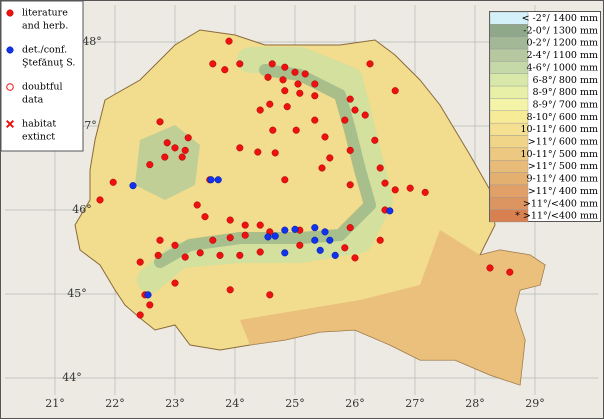 The height and width of the screenshot is (419, 604). What do you see at coordinates (33, 100) in the screenshot?
I see `legend-label: data` at bounding box center [33, 100].